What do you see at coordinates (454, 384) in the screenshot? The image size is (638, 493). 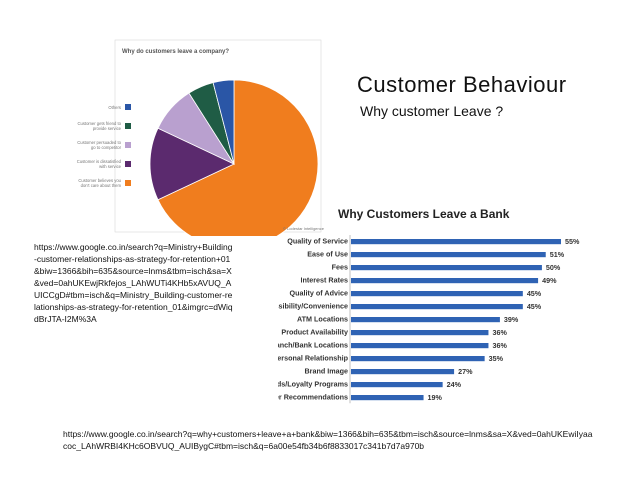 I see `bar-value-label-11: 24%` at bounding box center [454, 384].